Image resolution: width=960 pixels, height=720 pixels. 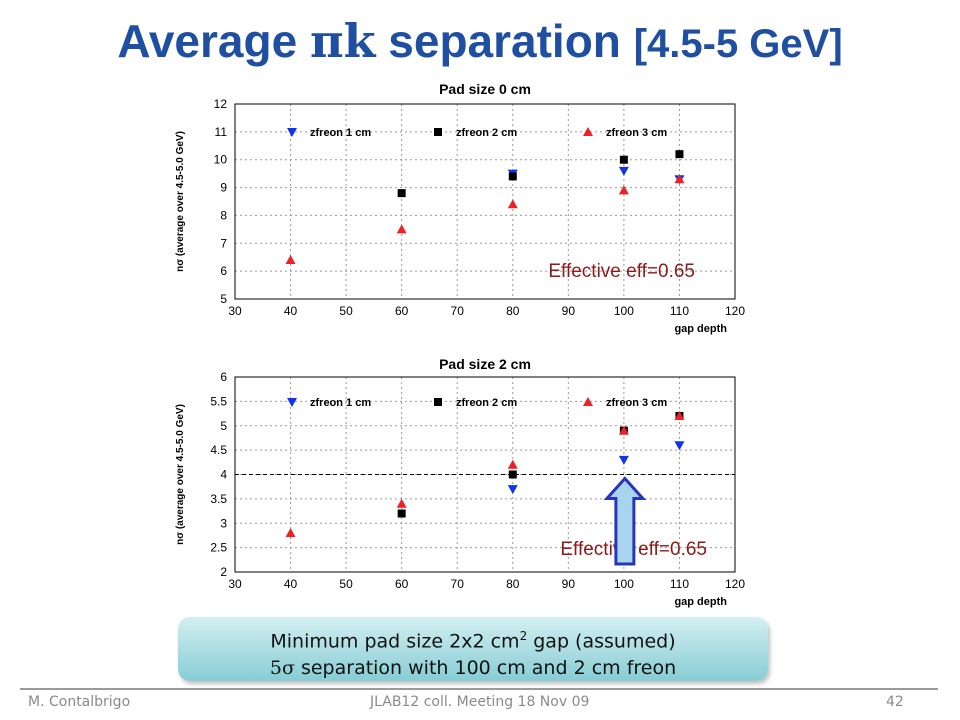 I want to click on x-axis-label: gap depth, so click(x=700, y=602).